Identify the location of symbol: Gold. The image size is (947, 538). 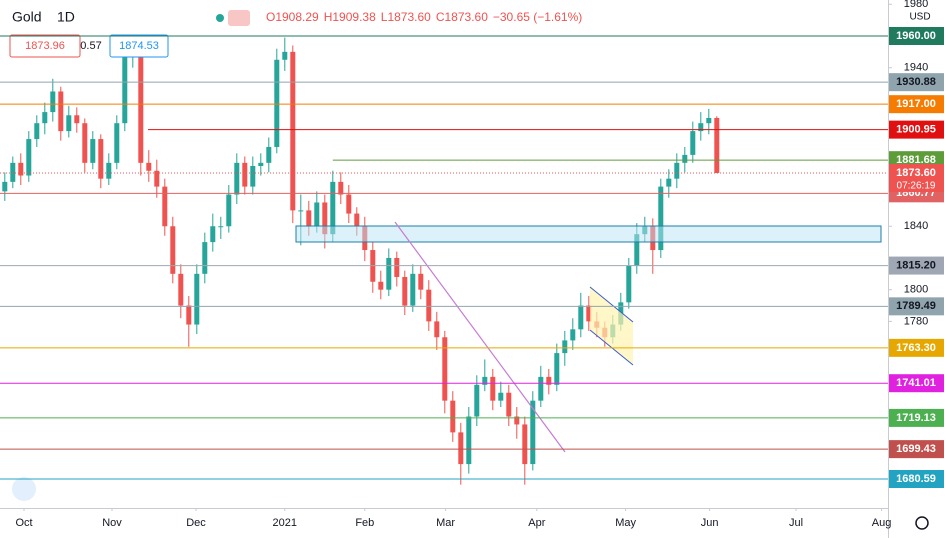
(27, 17).